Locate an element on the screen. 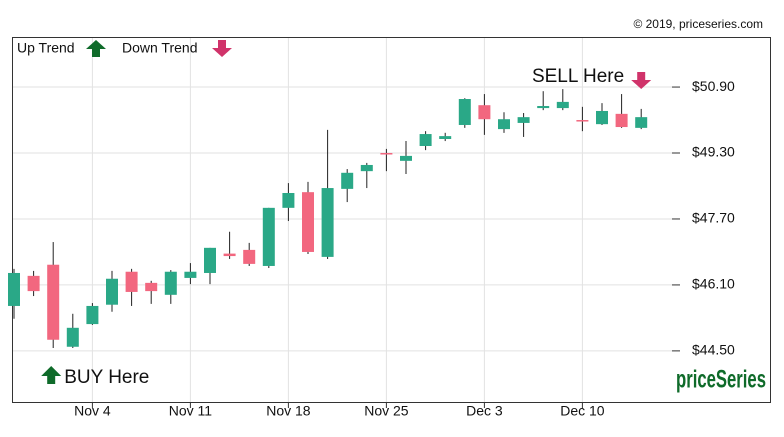 The height and width of the screenshot is (437, 784). logo: priceSeries is located at coordinates (721, 380).